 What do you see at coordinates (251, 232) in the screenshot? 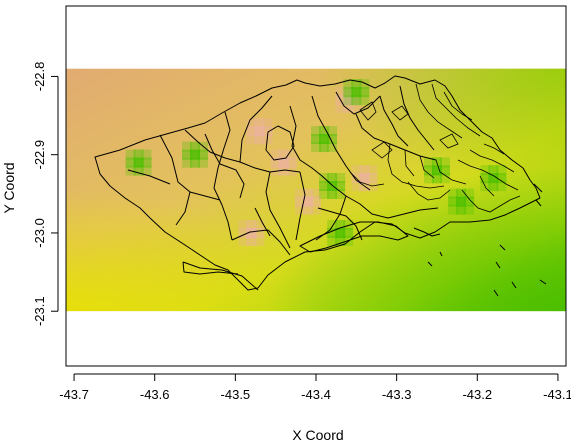
I see `hotspot-high` at bounding box center [251, 232].